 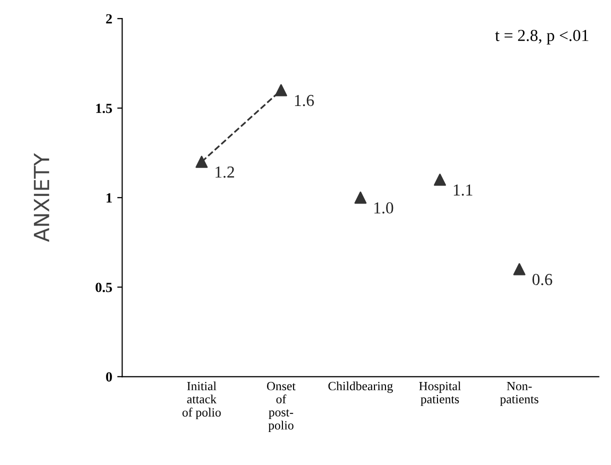 I want to click on y-tick-label: 2, so click(x=109, y=19).